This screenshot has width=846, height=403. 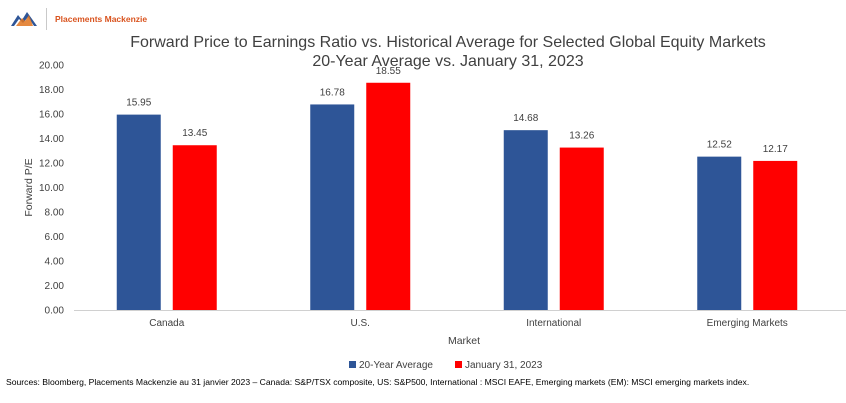 What do you see at coordinates (446, 365) in the screenshot?
I see `legend: 20-Year Average January 31, 2023` at bounding box center [446, 365].